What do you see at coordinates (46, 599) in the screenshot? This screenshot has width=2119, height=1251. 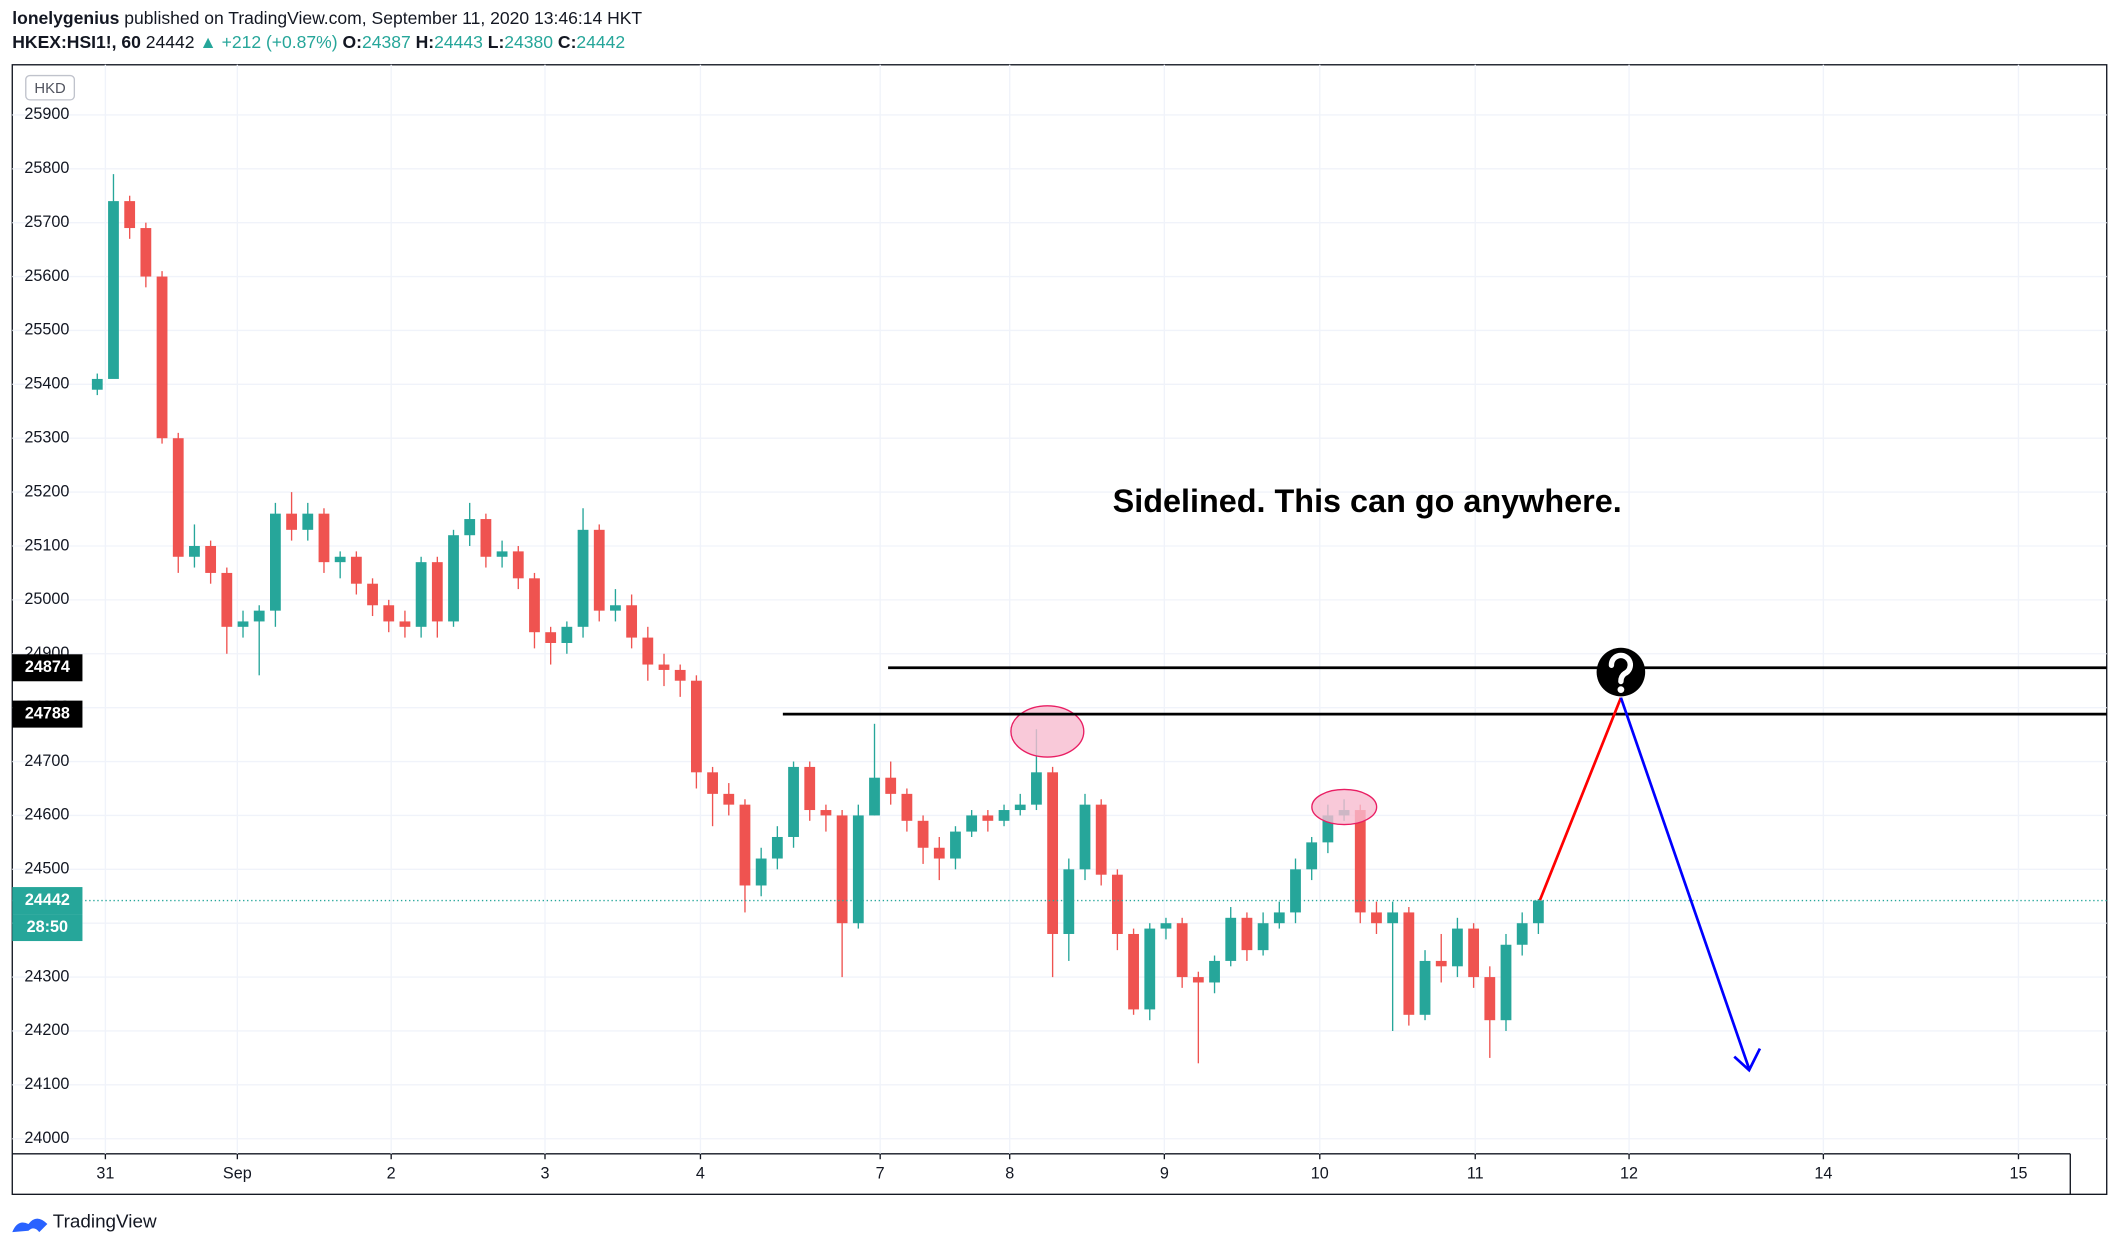 I see `y-tick-label: 25000` at bounding box center [46, 599].